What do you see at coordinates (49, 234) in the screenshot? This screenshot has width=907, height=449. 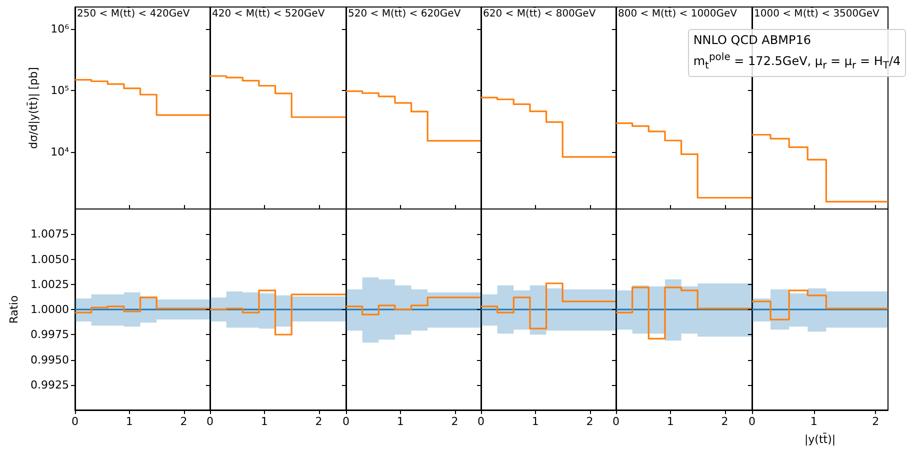 I see `y-tick-label: 1.0075` at bounding box center [49, 234].